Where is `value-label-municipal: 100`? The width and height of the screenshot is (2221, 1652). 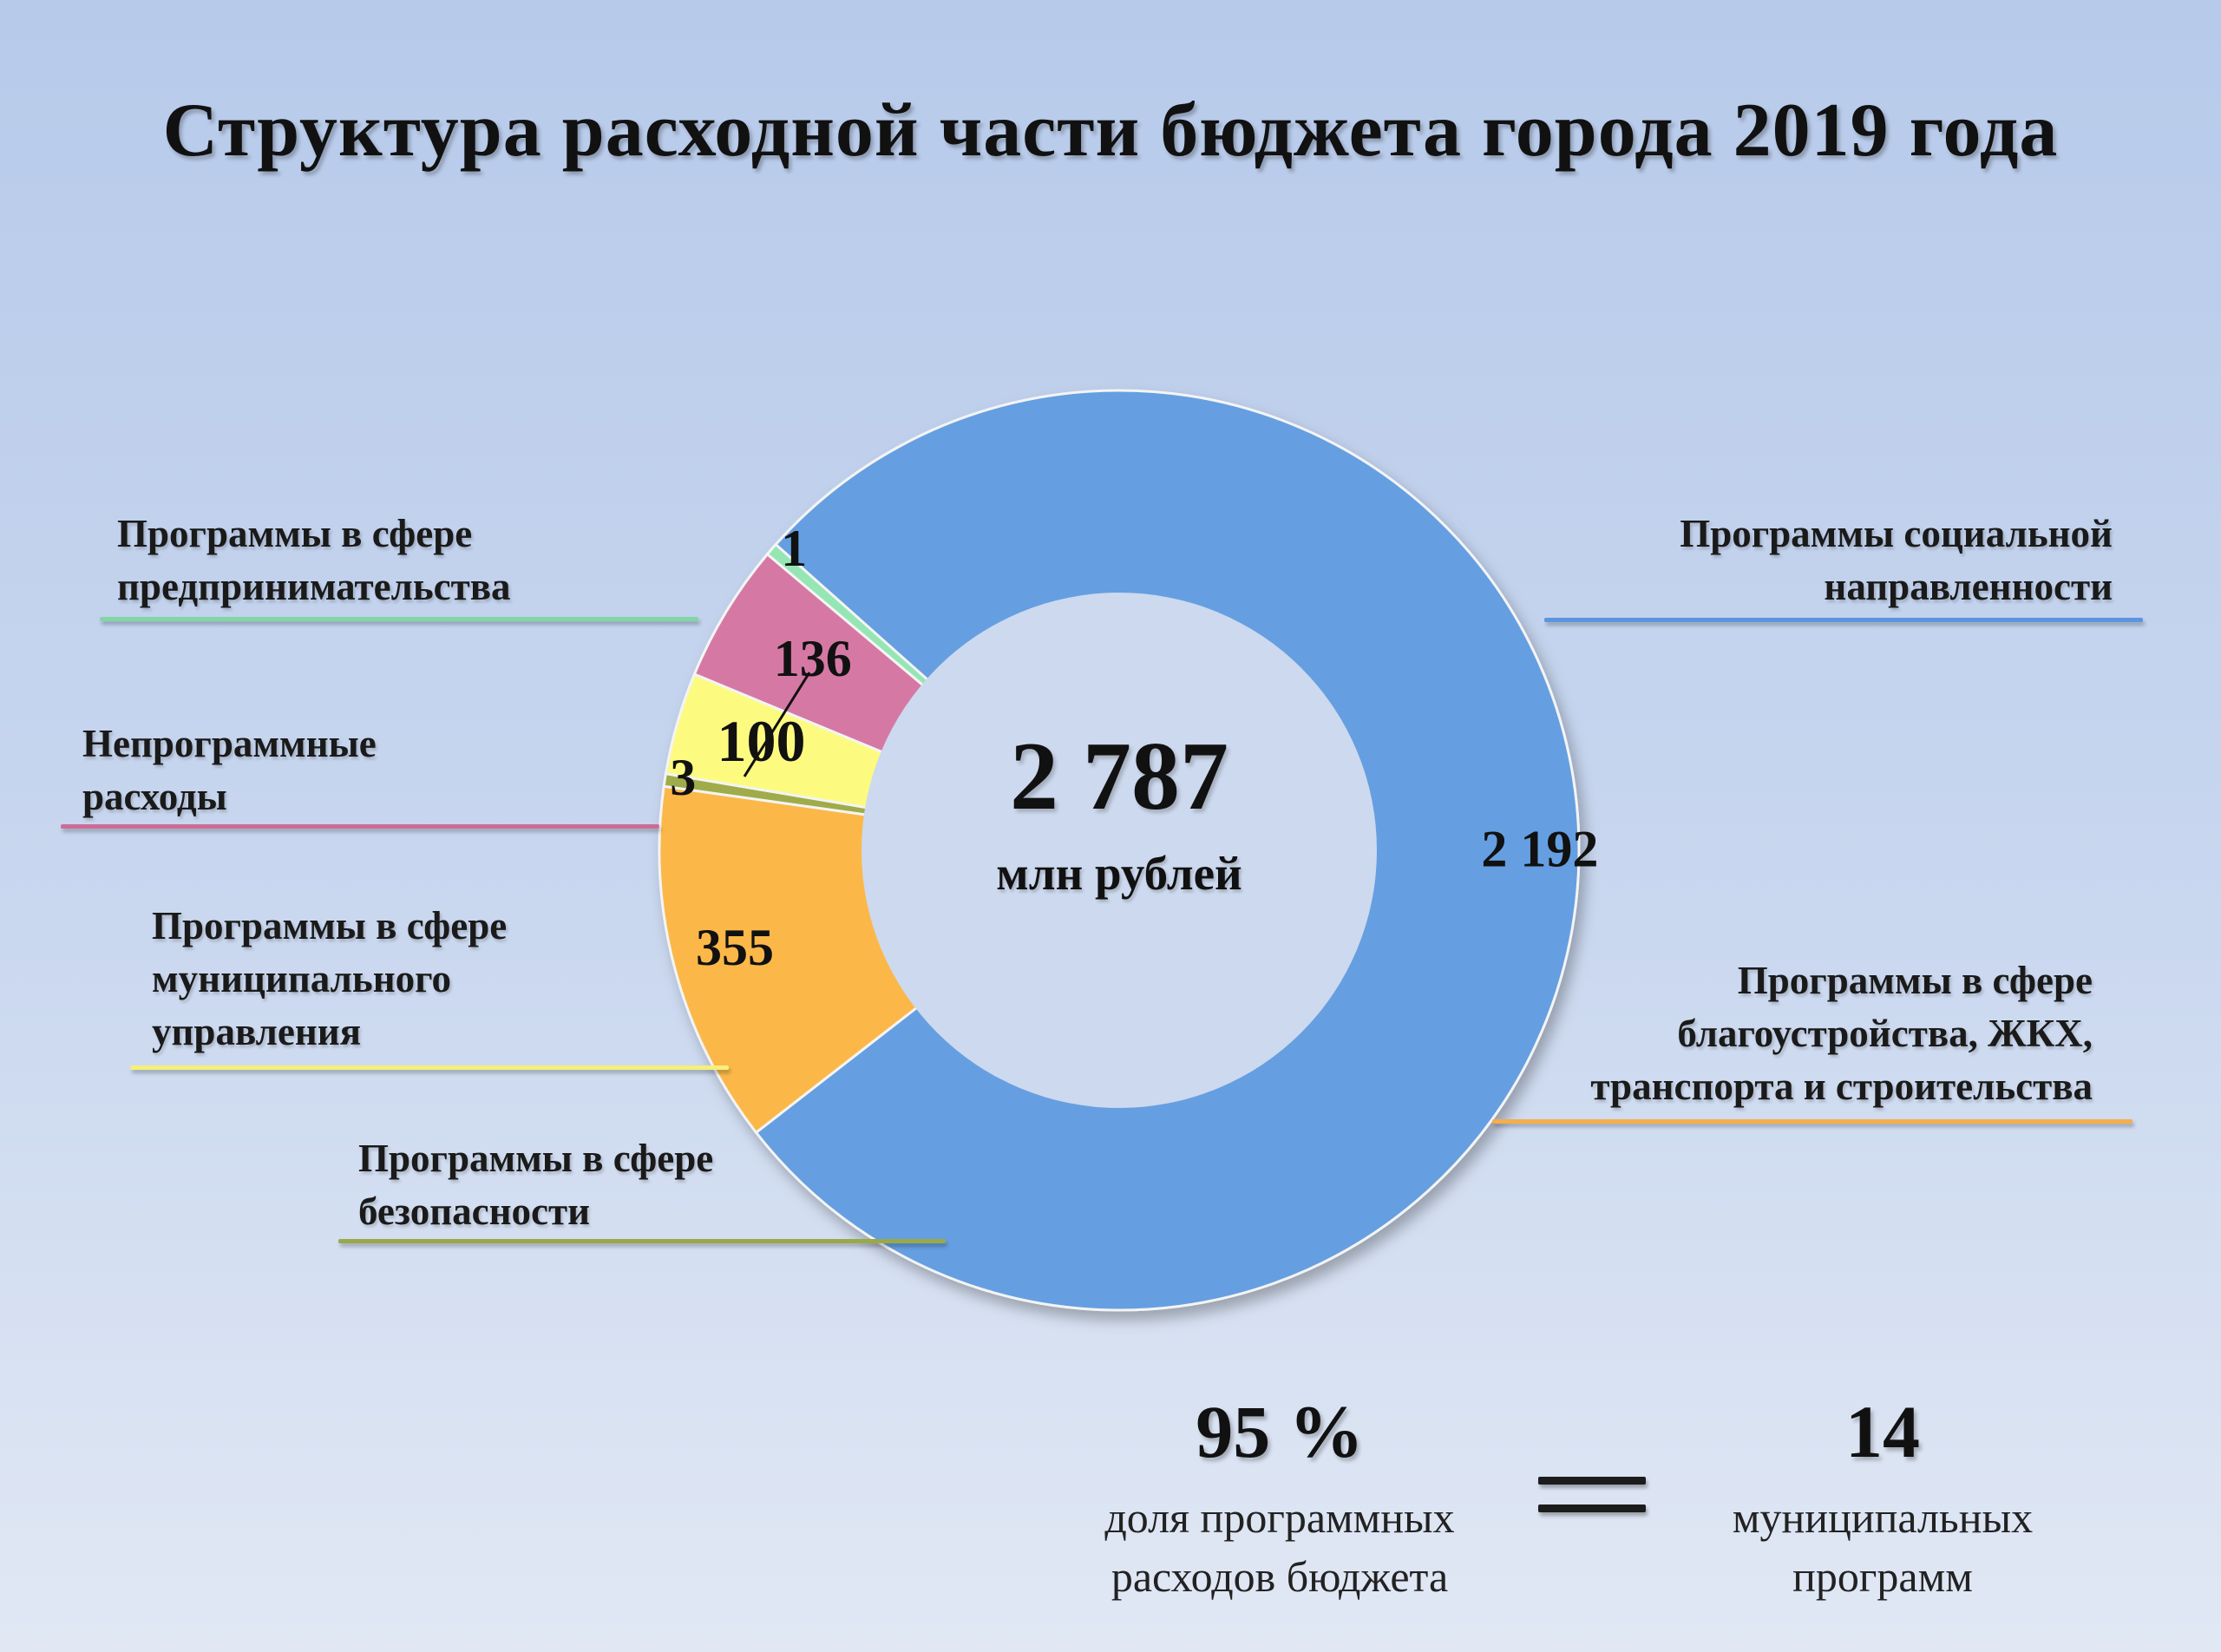 value-label-municipal: 100 is located at coordinates (761, 741).